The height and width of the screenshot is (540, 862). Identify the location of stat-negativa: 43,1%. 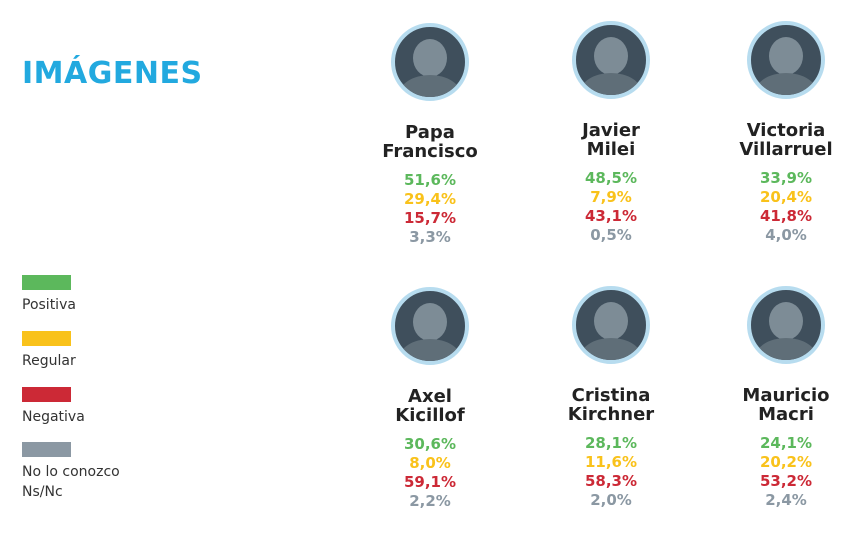
(611, 216).